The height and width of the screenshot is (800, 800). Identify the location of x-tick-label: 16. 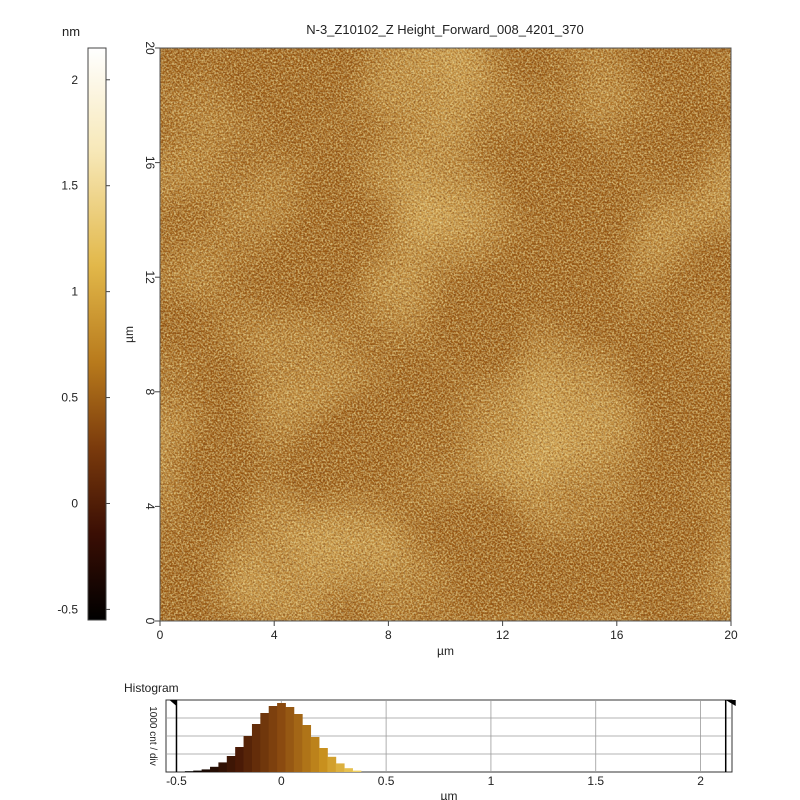
(617, 635).